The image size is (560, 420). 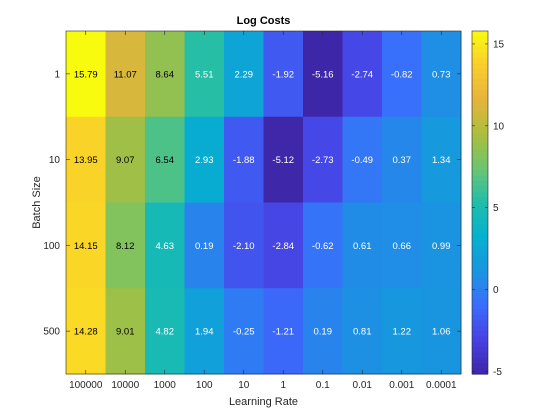 I want to click on cell-value-label: 9.07, so click(x=125, y=160).